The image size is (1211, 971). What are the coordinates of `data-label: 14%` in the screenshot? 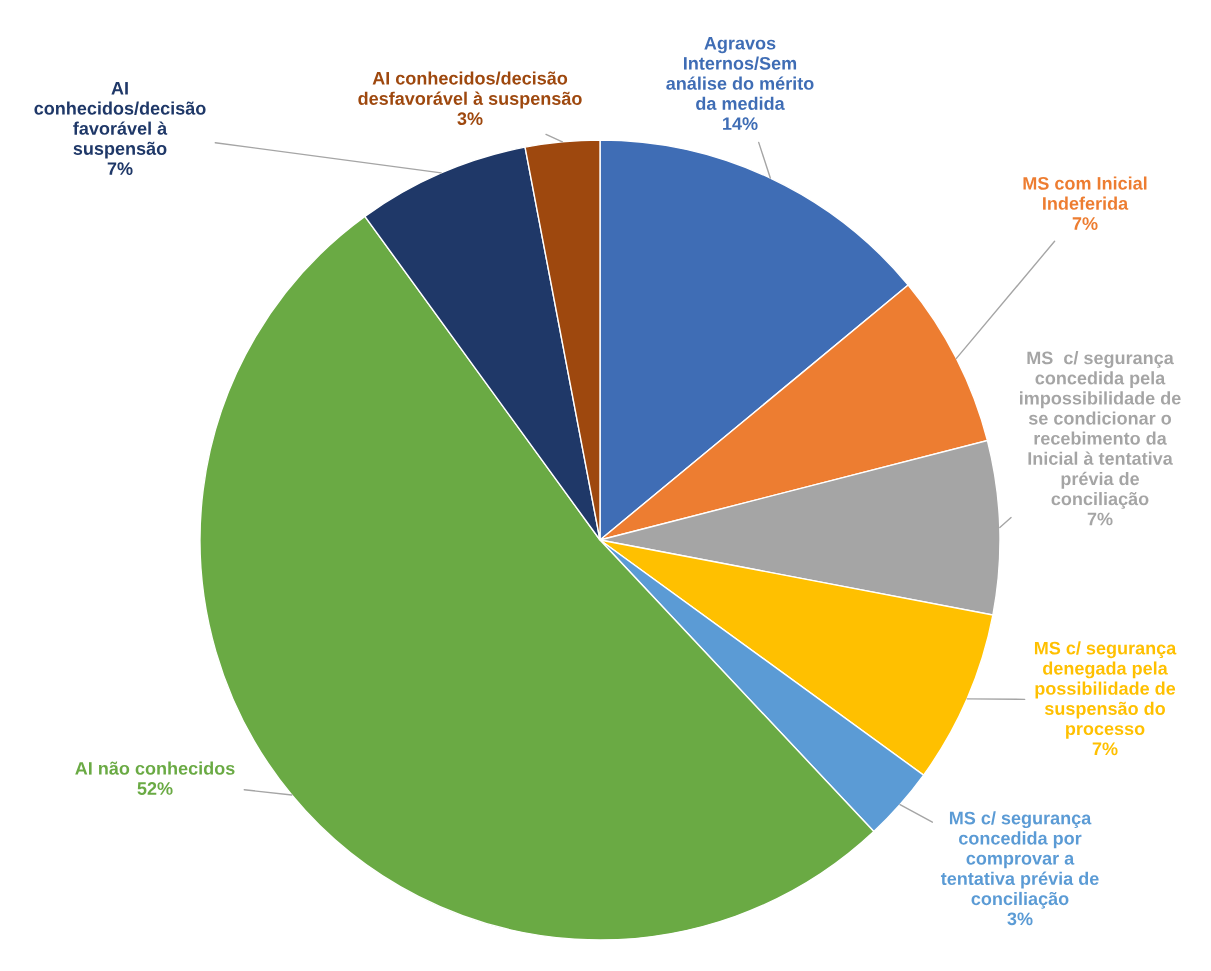 It's located at (740, 124).